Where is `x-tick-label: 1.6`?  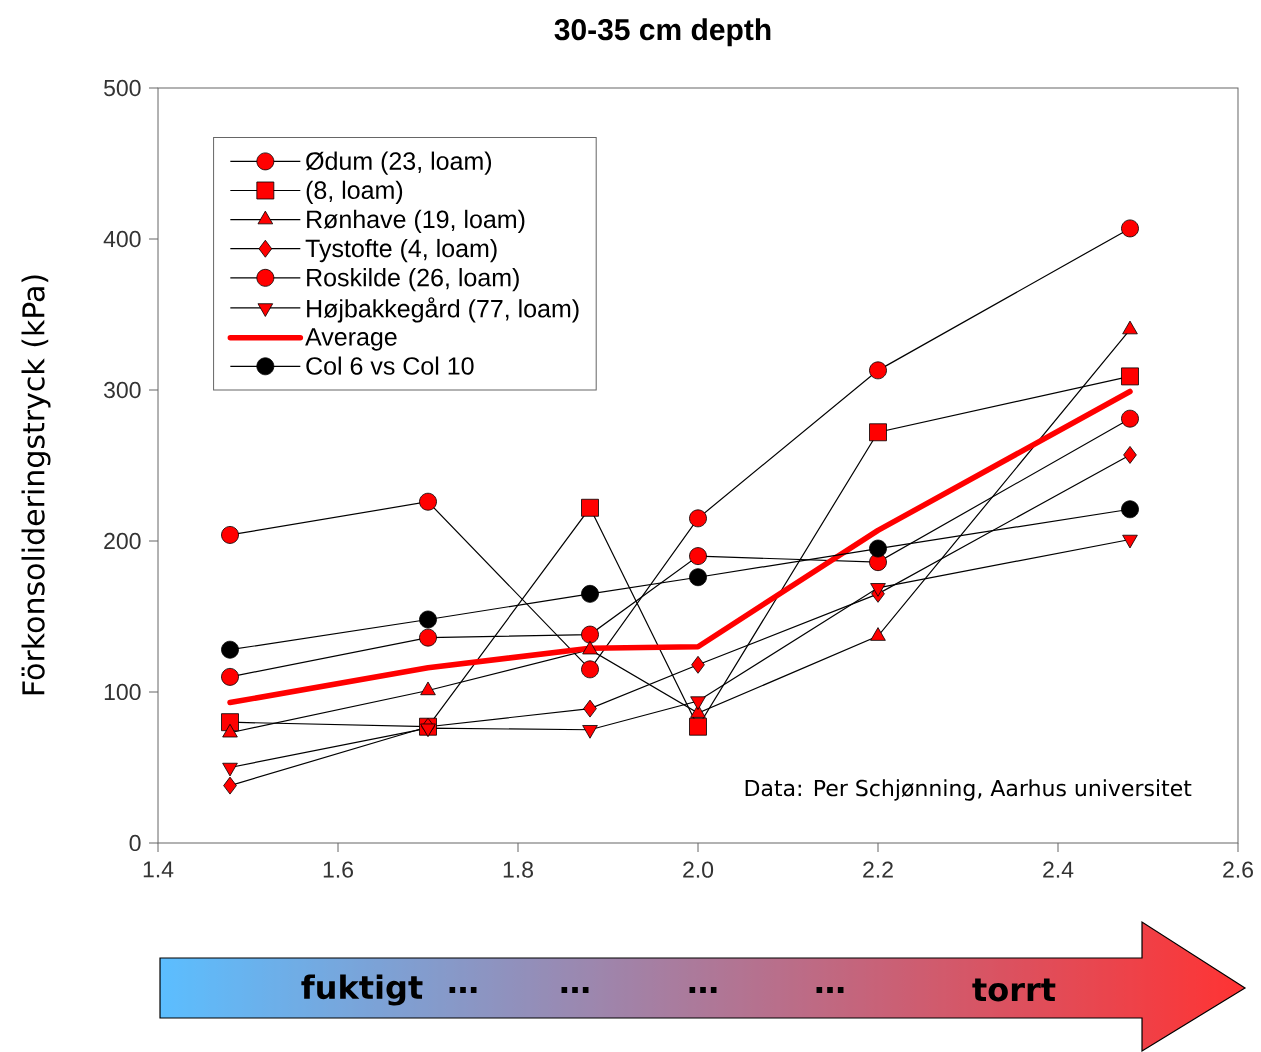 x-tick-label: 1.6 is located at coordinates (338, 869).